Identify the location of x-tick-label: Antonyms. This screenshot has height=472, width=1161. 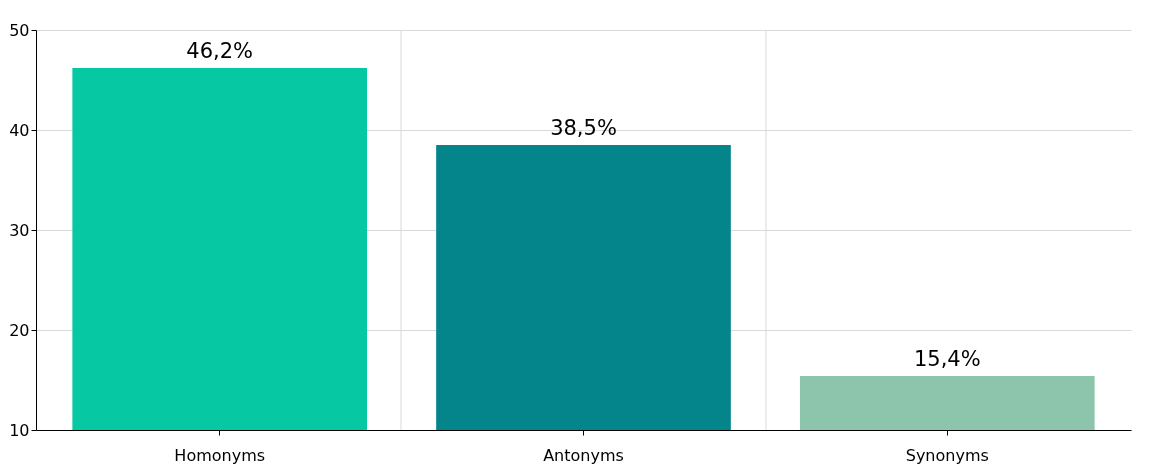
(583, 455).